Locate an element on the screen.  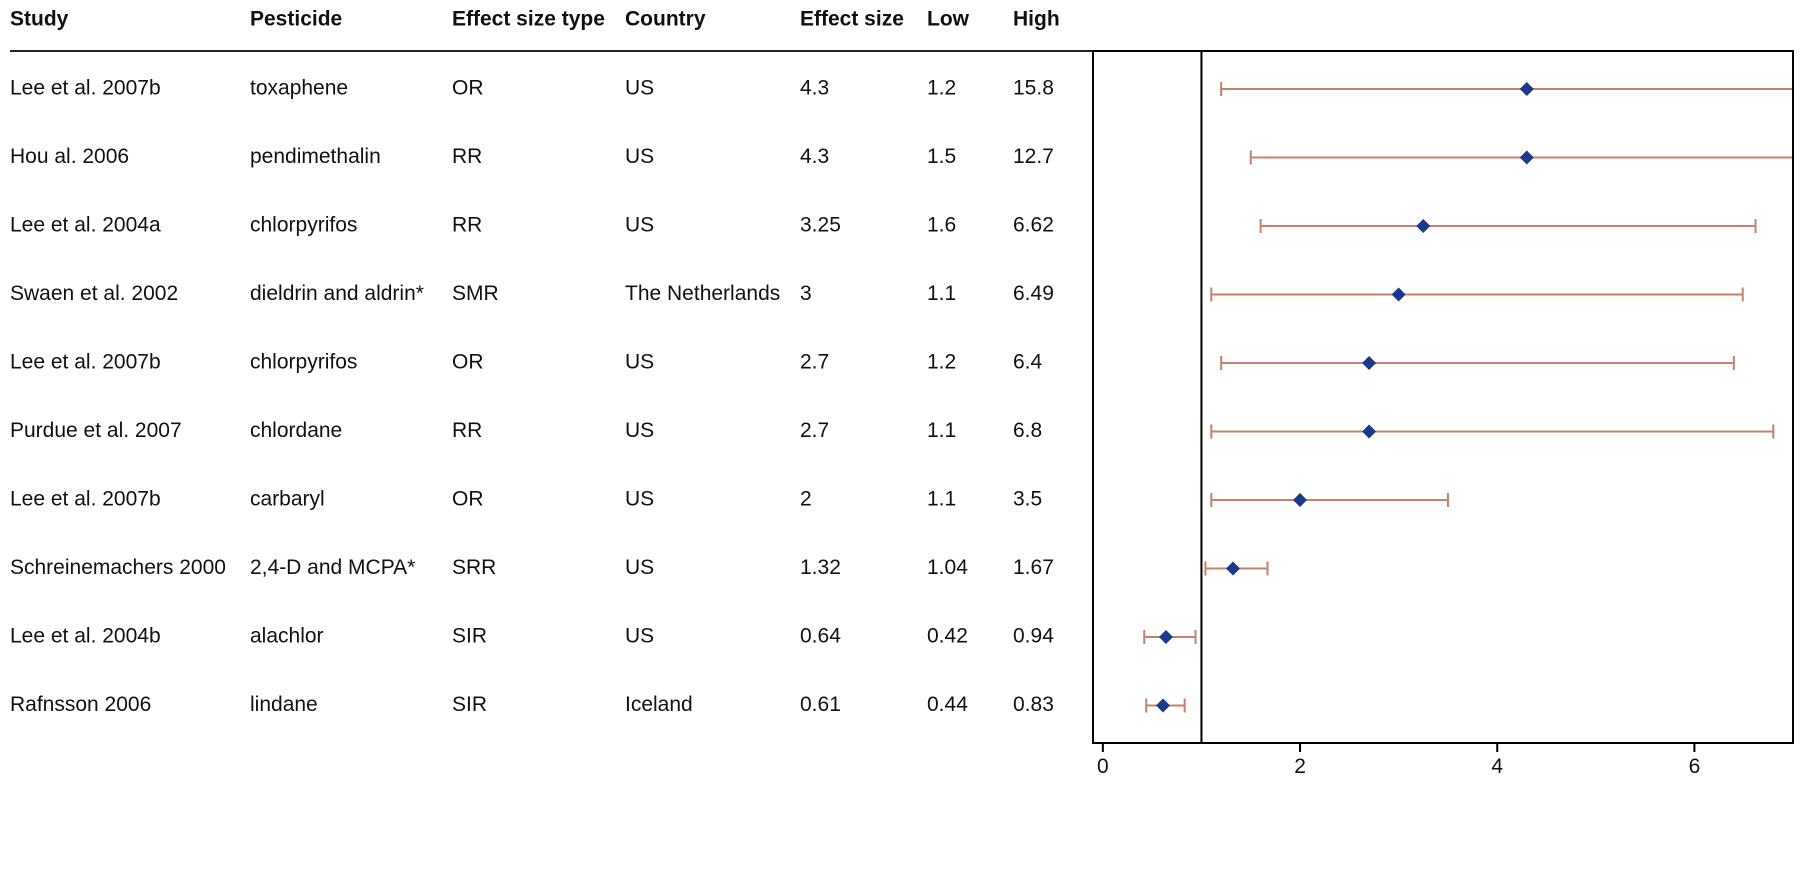
cell-high: 3.5 is located at coordinates (1027, 499).